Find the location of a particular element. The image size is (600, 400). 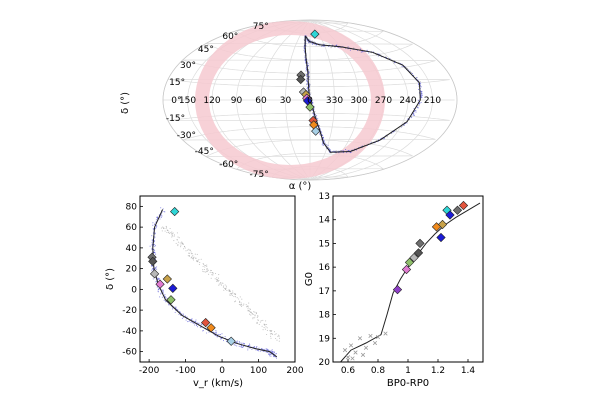

velocity-stream-points is located at coordinates (215, 283).